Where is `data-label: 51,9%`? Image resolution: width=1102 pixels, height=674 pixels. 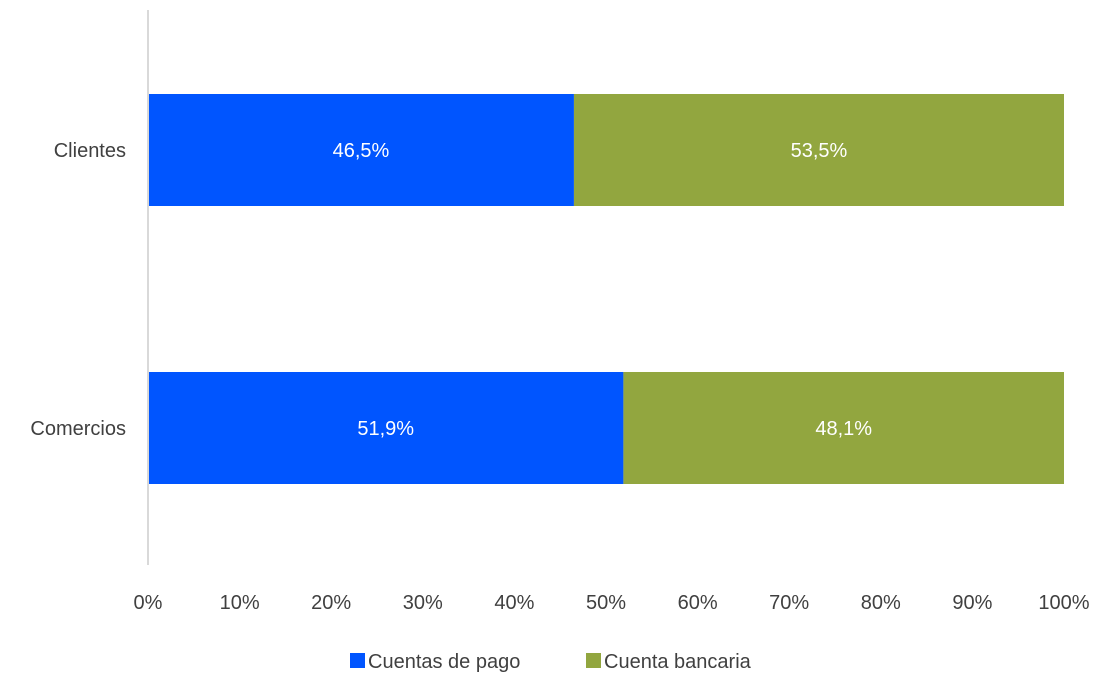 data-label: 51,9% is located at coordinates (385, 429).